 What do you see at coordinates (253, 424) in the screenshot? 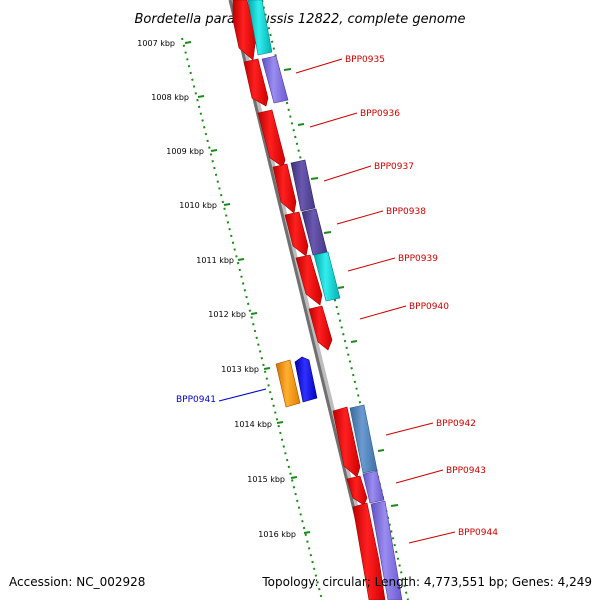
I see `tick-label-1014: 1014 kbp` at bounding box center [253, 424].